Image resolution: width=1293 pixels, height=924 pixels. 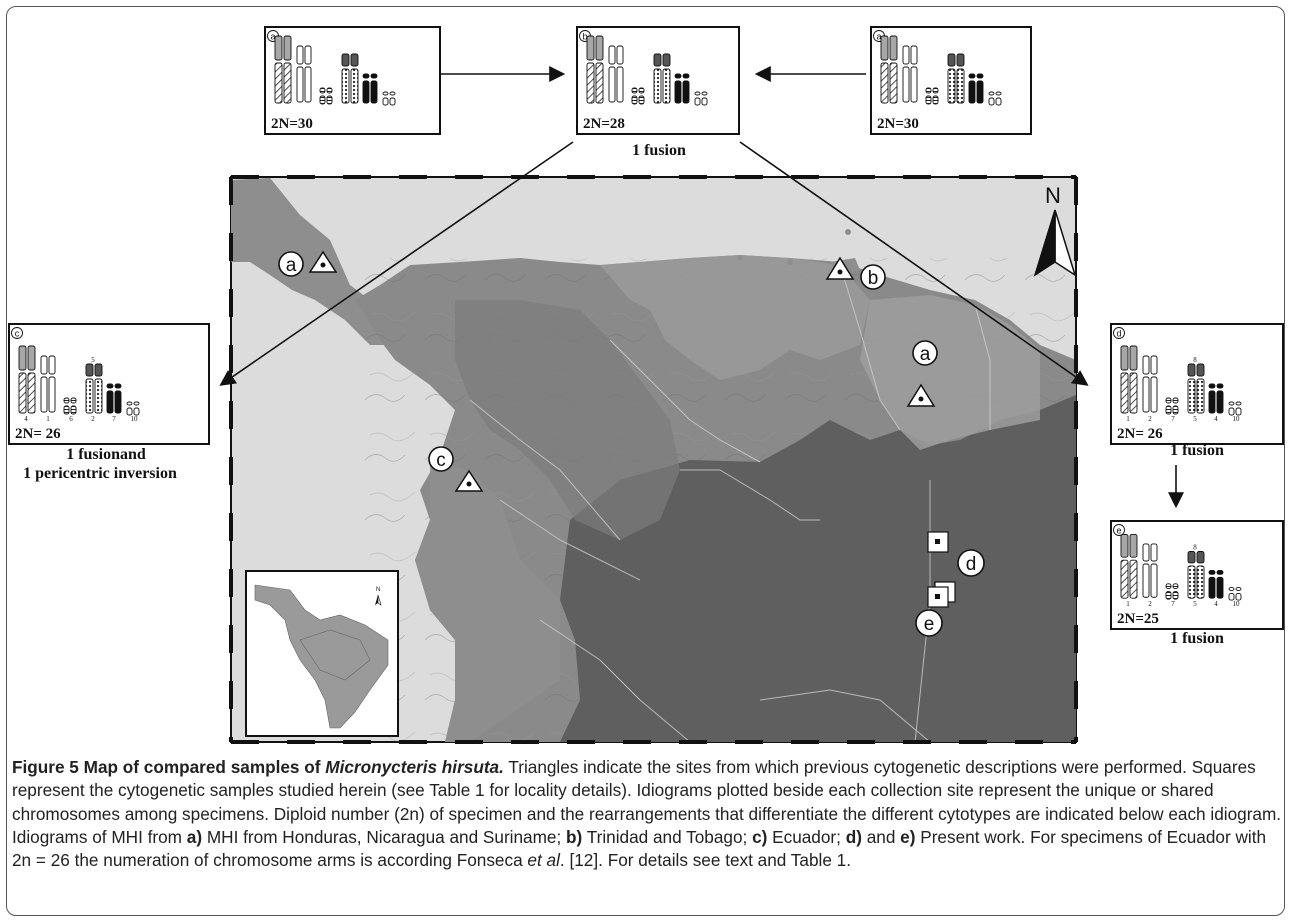 I want to click on site-triangle-a-suriname: a, so click(x=922, y=373).